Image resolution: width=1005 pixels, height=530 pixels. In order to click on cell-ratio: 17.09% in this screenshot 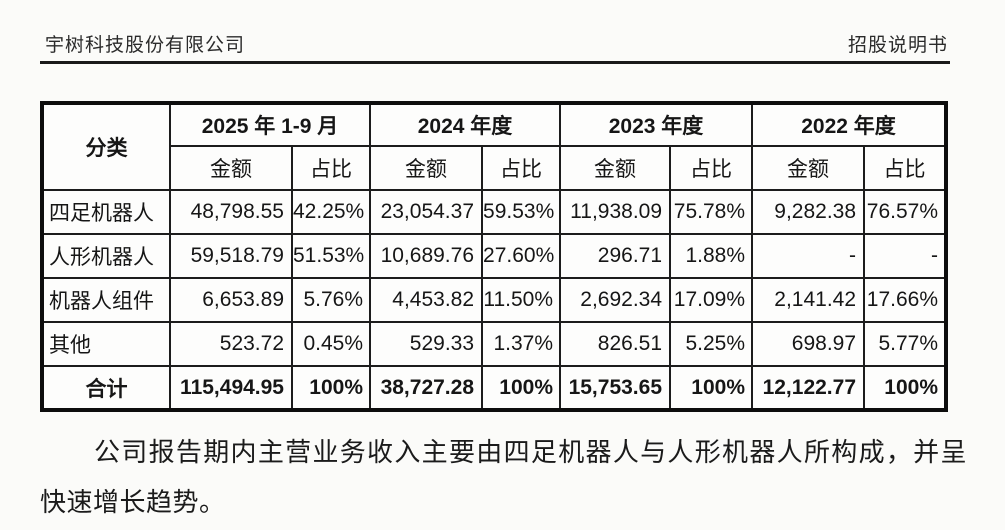, I will do `click(711, 300)`.